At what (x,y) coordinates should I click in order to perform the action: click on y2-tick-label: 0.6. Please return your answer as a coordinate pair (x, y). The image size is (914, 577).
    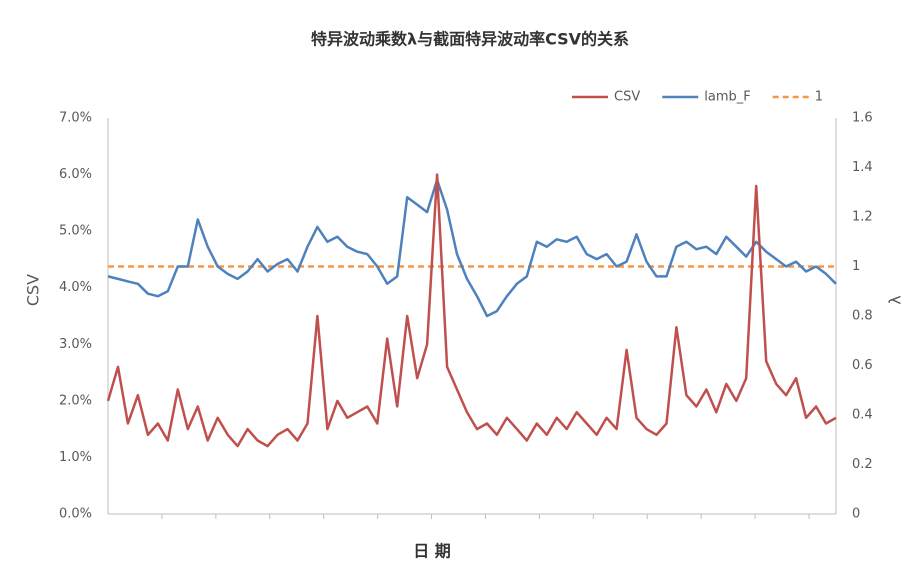
    Looking at the image, I should click on (862, 365).